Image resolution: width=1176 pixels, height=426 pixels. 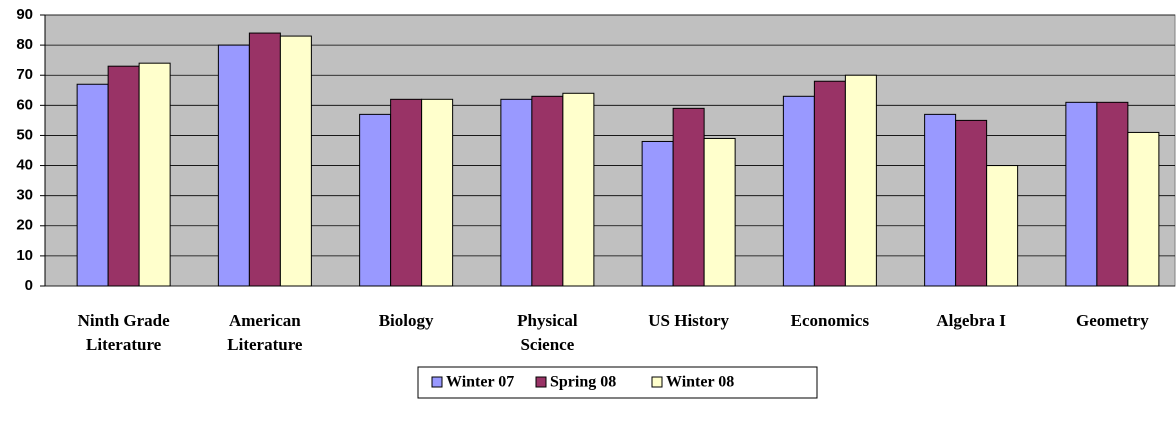 What do you see at coordinates (24, 134) in the screenshot?
I see `y-tick-label: 50` at bounding box center [24, 134].